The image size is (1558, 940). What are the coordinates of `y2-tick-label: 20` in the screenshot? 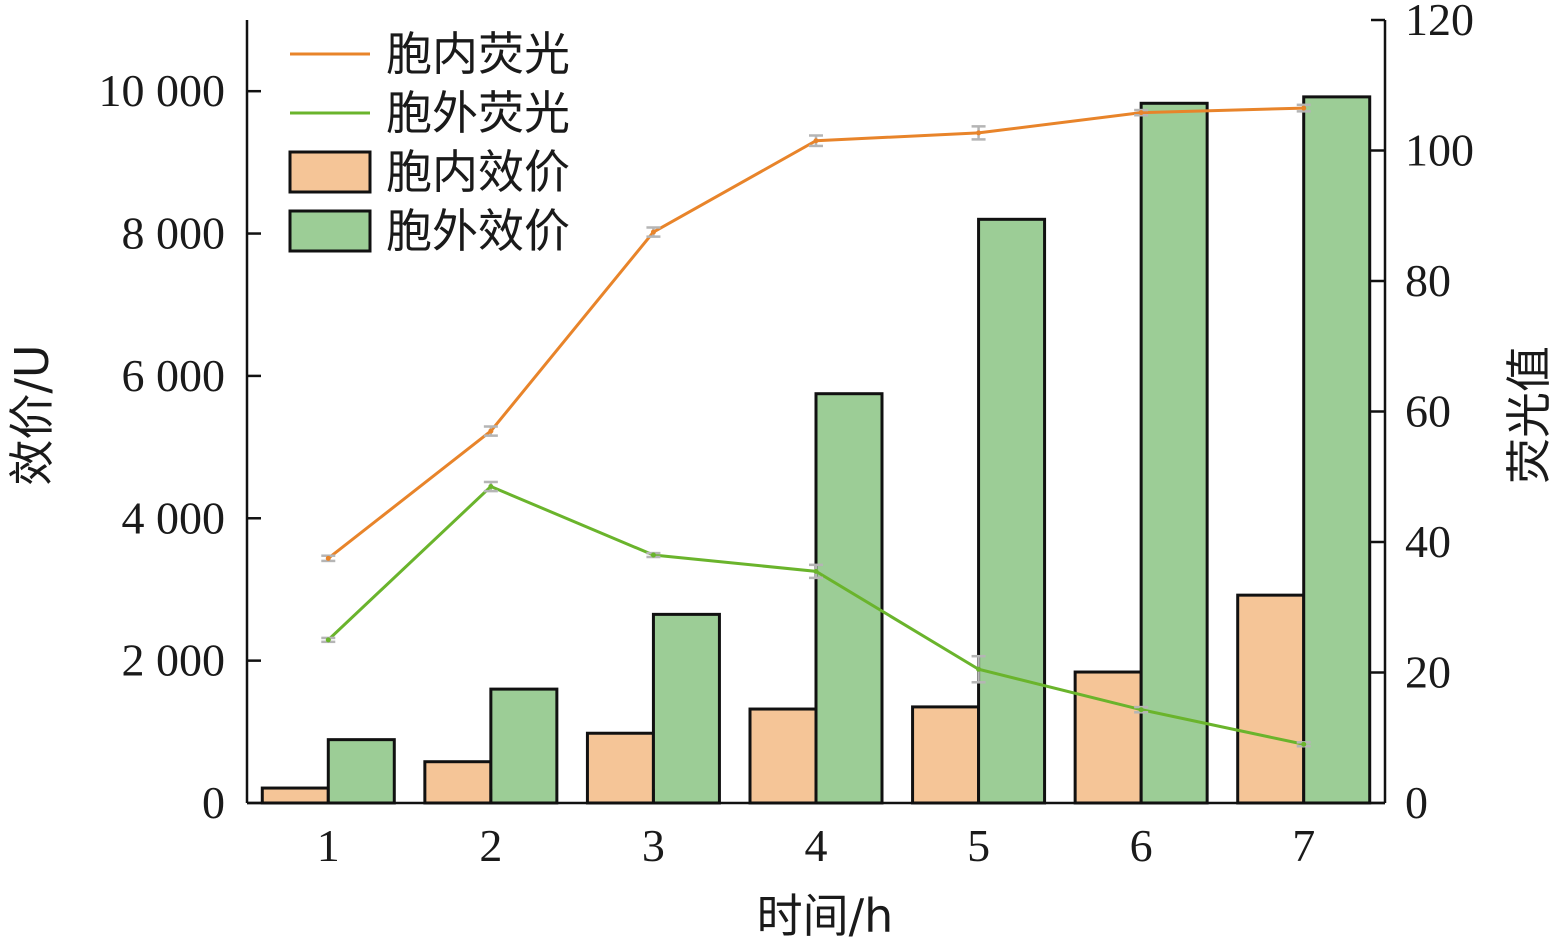 It's located at (1428, 672).